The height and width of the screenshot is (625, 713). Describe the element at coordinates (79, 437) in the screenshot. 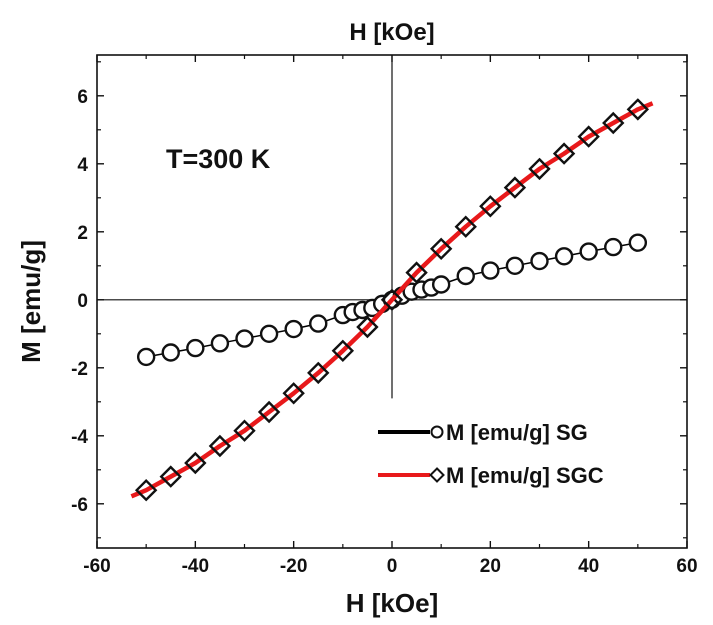

I see `y-tick-label: -4` at that location.